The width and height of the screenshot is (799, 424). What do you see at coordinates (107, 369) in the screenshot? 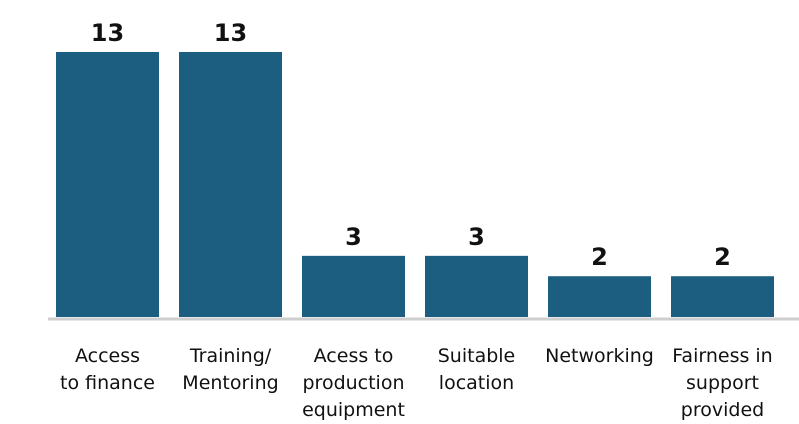
I see `x-tick-label: Access to finance` at bounding box center [107, 369].